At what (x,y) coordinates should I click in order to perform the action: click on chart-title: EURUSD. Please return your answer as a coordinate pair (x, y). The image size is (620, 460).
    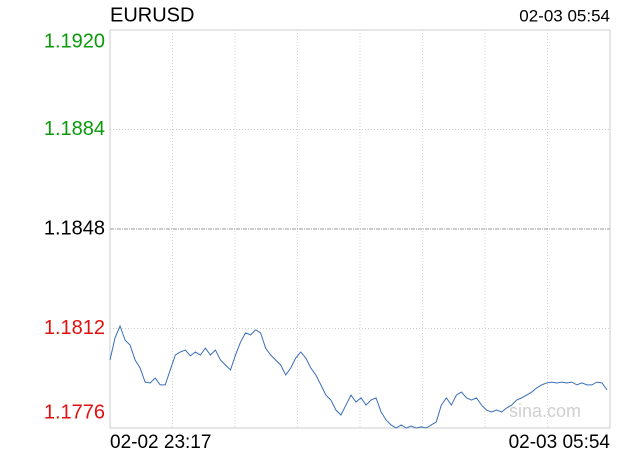
    Looking at the image, I should click on (152, 15).